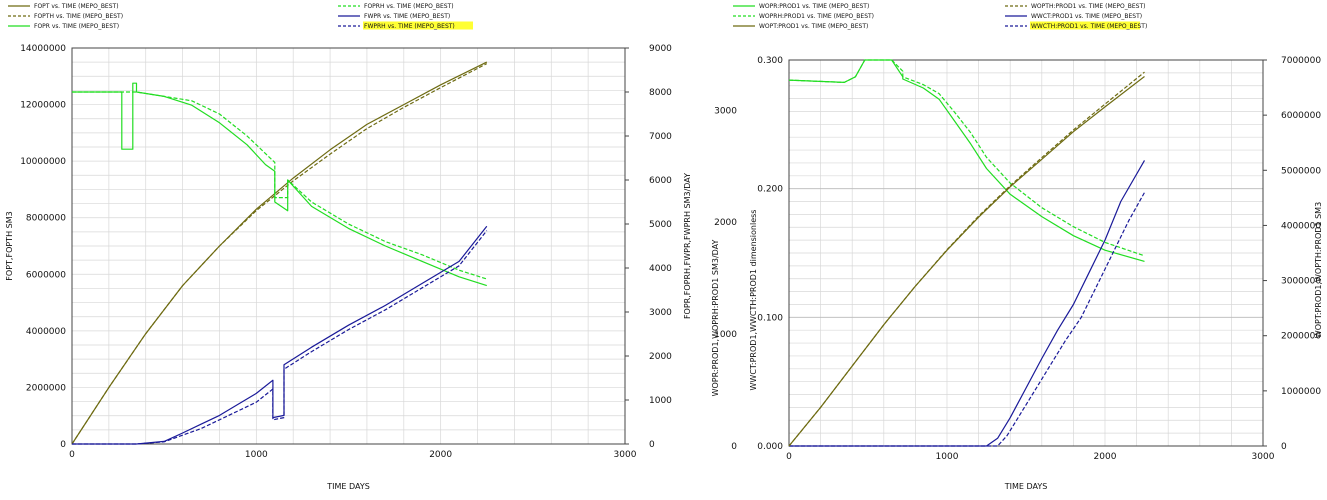  What do you see at coordinates (715, 317) in the screenshot?
I see `y-left-outer-axis-label: WOPR:PROD1,WOPRH:PROD1 SM3/DAY` at bounding box center [715, 317].